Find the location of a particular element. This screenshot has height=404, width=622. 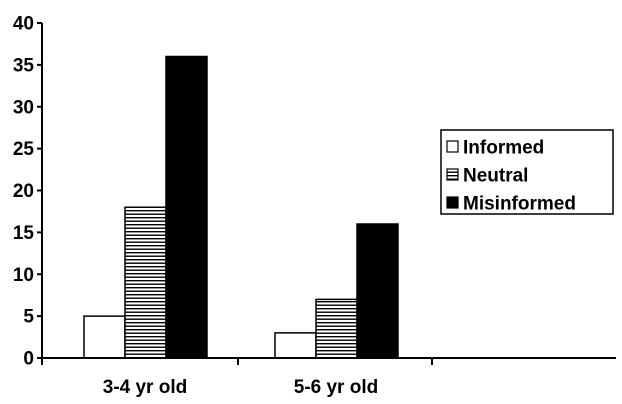

y-tick-label: 35 is located at coordinates (24, 65).